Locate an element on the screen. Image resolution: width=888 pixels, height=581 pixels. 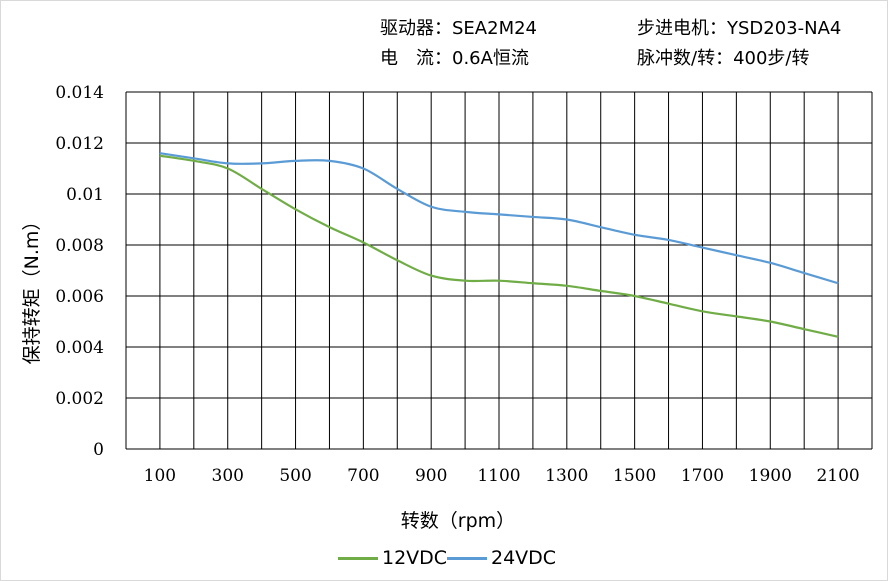
motor-info: 步进电机：YSD203-NA4 is located at coordinates (739, 28).